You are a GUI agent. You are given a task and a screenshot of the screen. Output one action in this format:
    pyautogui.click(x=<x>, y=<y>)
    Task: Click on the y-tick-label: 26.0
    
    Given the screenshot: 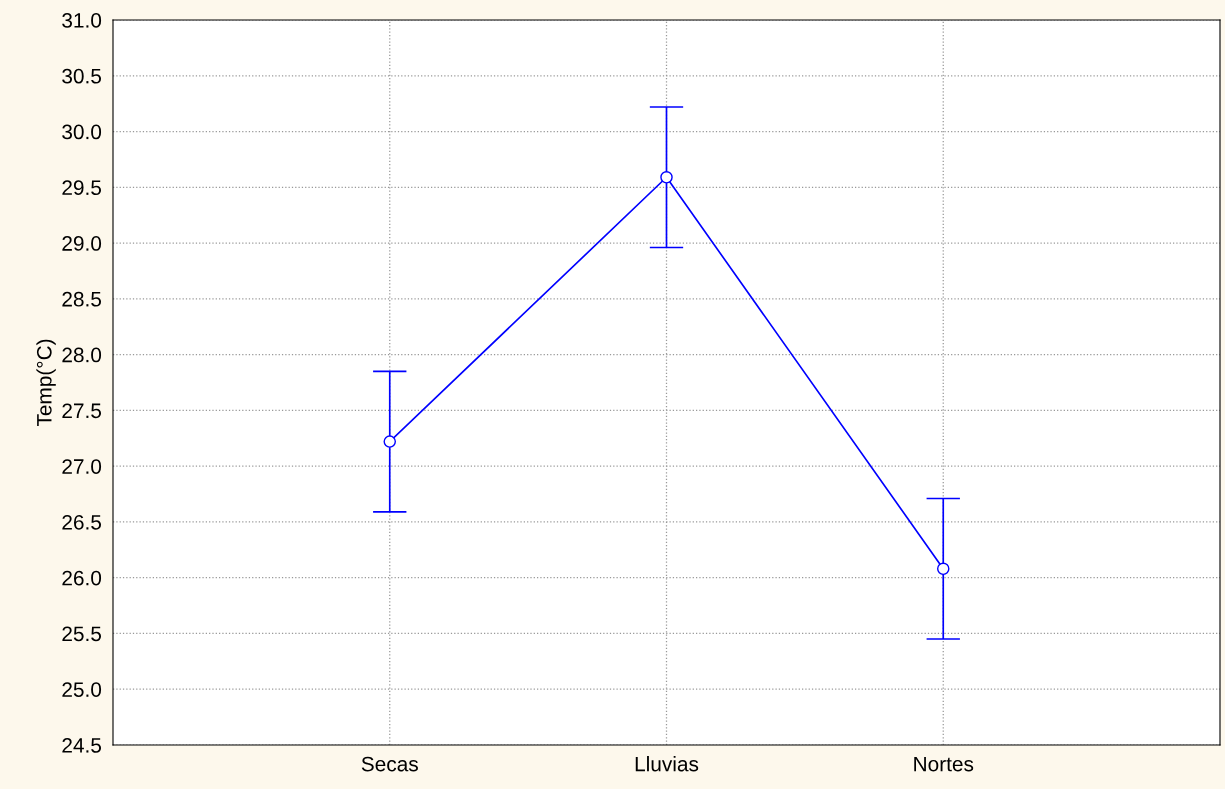 What is the action you would take?
    pyautogui.click(x=82, y=578)
    